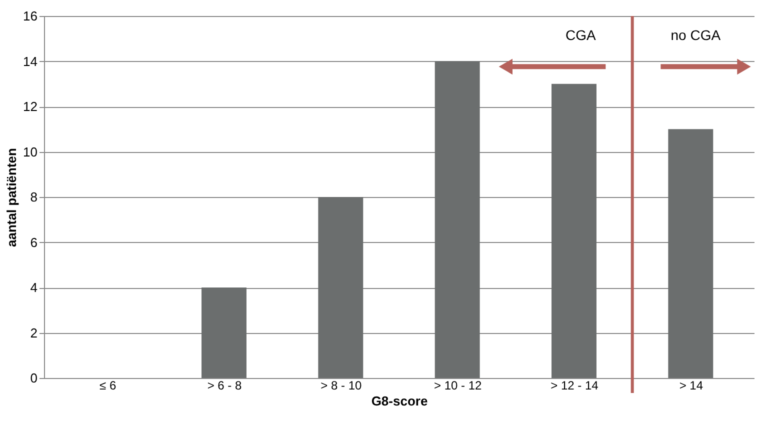  Describe the element at coordinates (30, 61) in the screenshot. I see `y-tick-label: 14` at that location.